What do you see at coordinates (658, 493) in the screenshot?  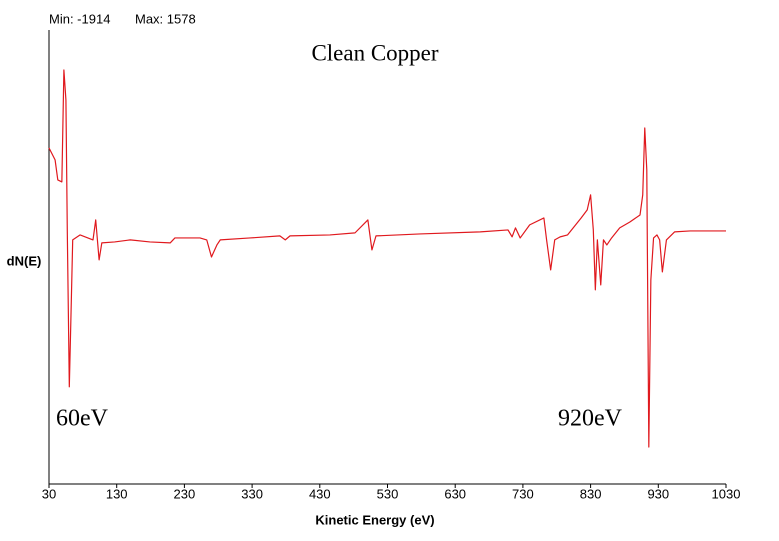 I see `x-tick-label: 930` at bounding box center [658, 493].